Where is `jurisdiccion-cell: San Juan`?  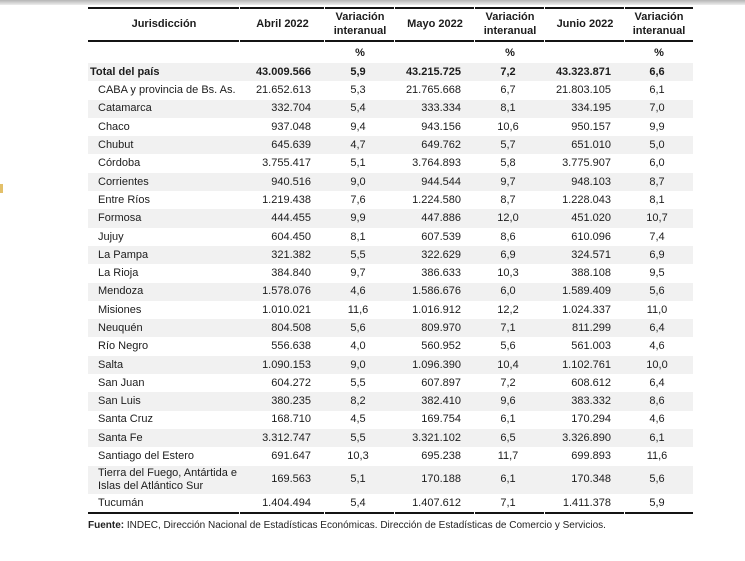
jurisdiccion-cell: San Juan is located at coordinates (121, 382).